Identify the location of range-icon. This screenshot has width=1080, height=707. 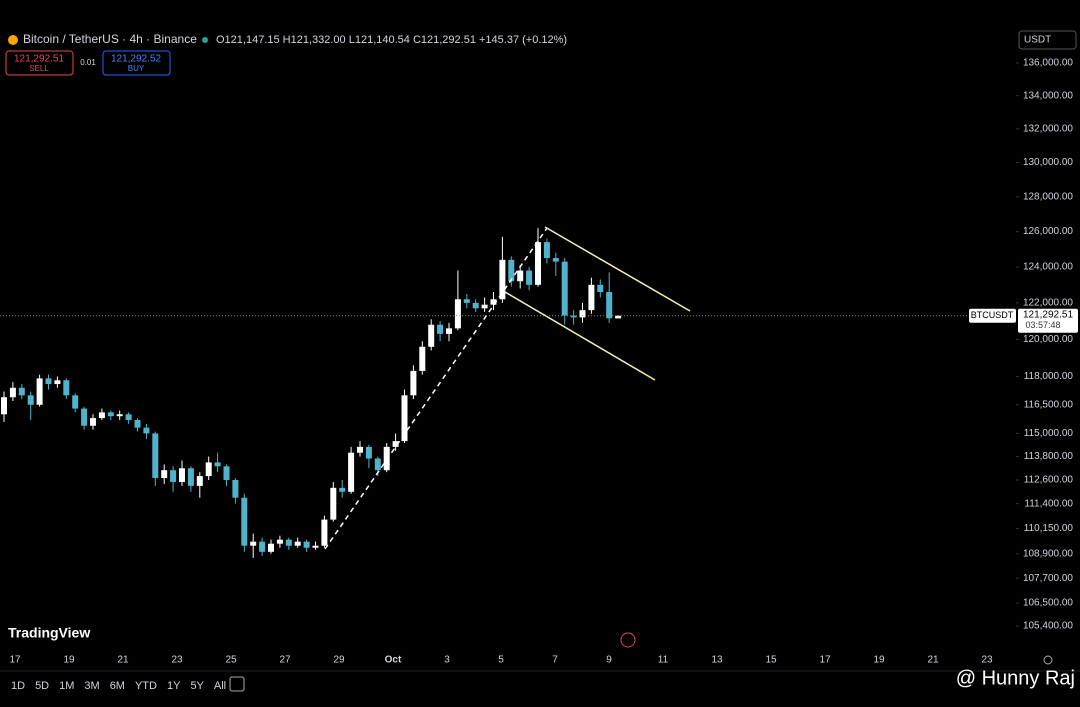
(237, 684).